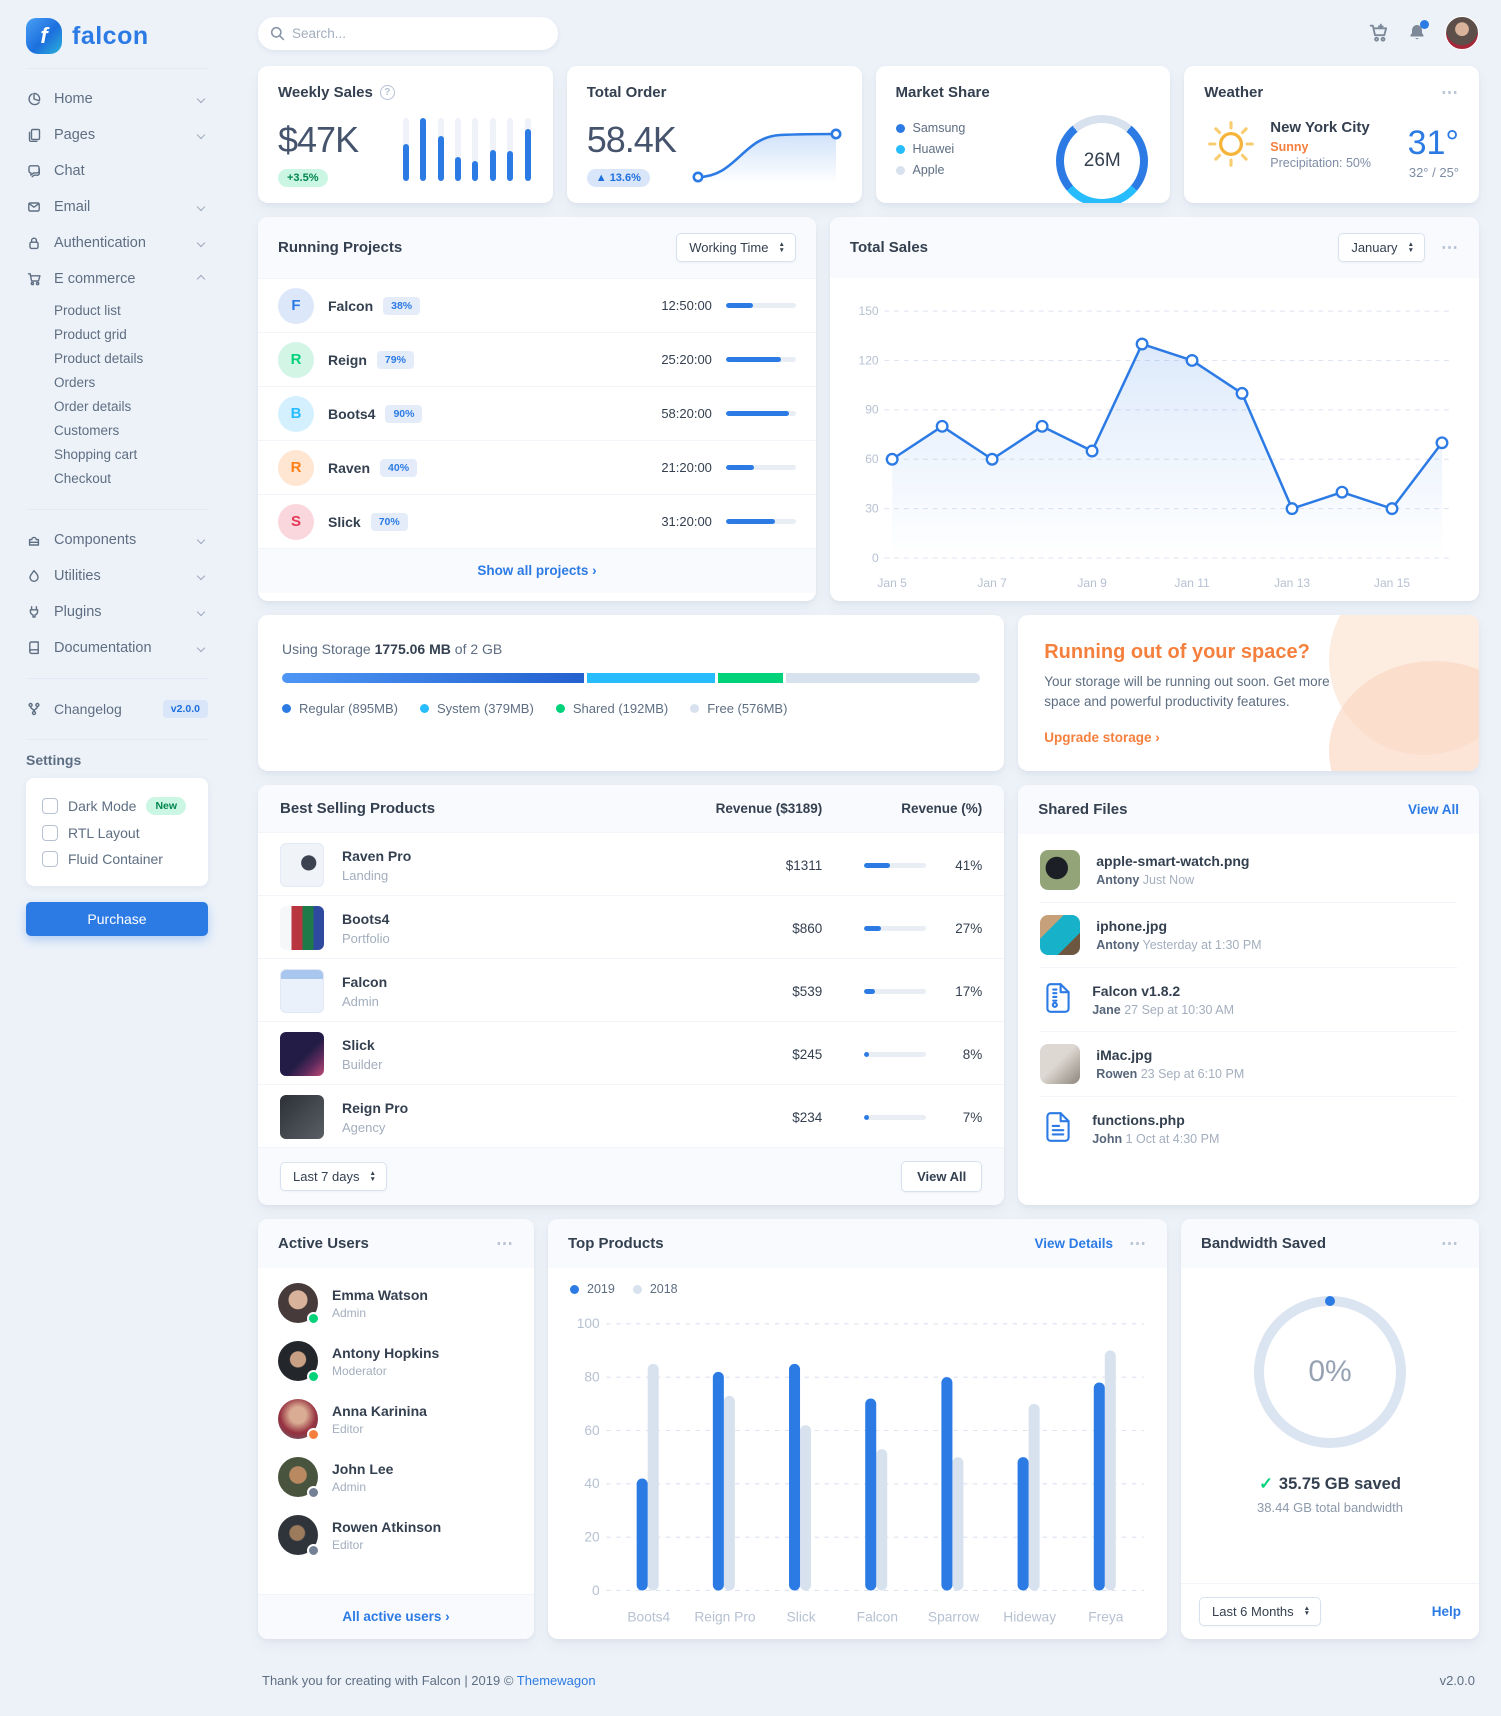 The width and height of the screenshot is (1501, 1716). Describe the element at coordinates (117, 709) in the screenshot. I see `sidebar-item-changelog: Changelog v2.0.0` at that location.